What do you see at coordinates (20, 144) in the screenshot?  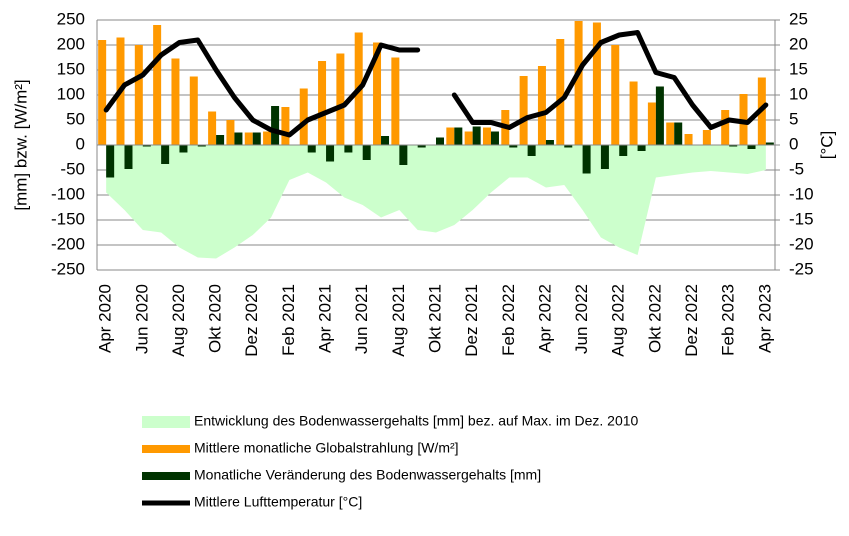 I see `y-axis-label: [mm] bzw. [W/m²]` at bounding box center [20, 144].